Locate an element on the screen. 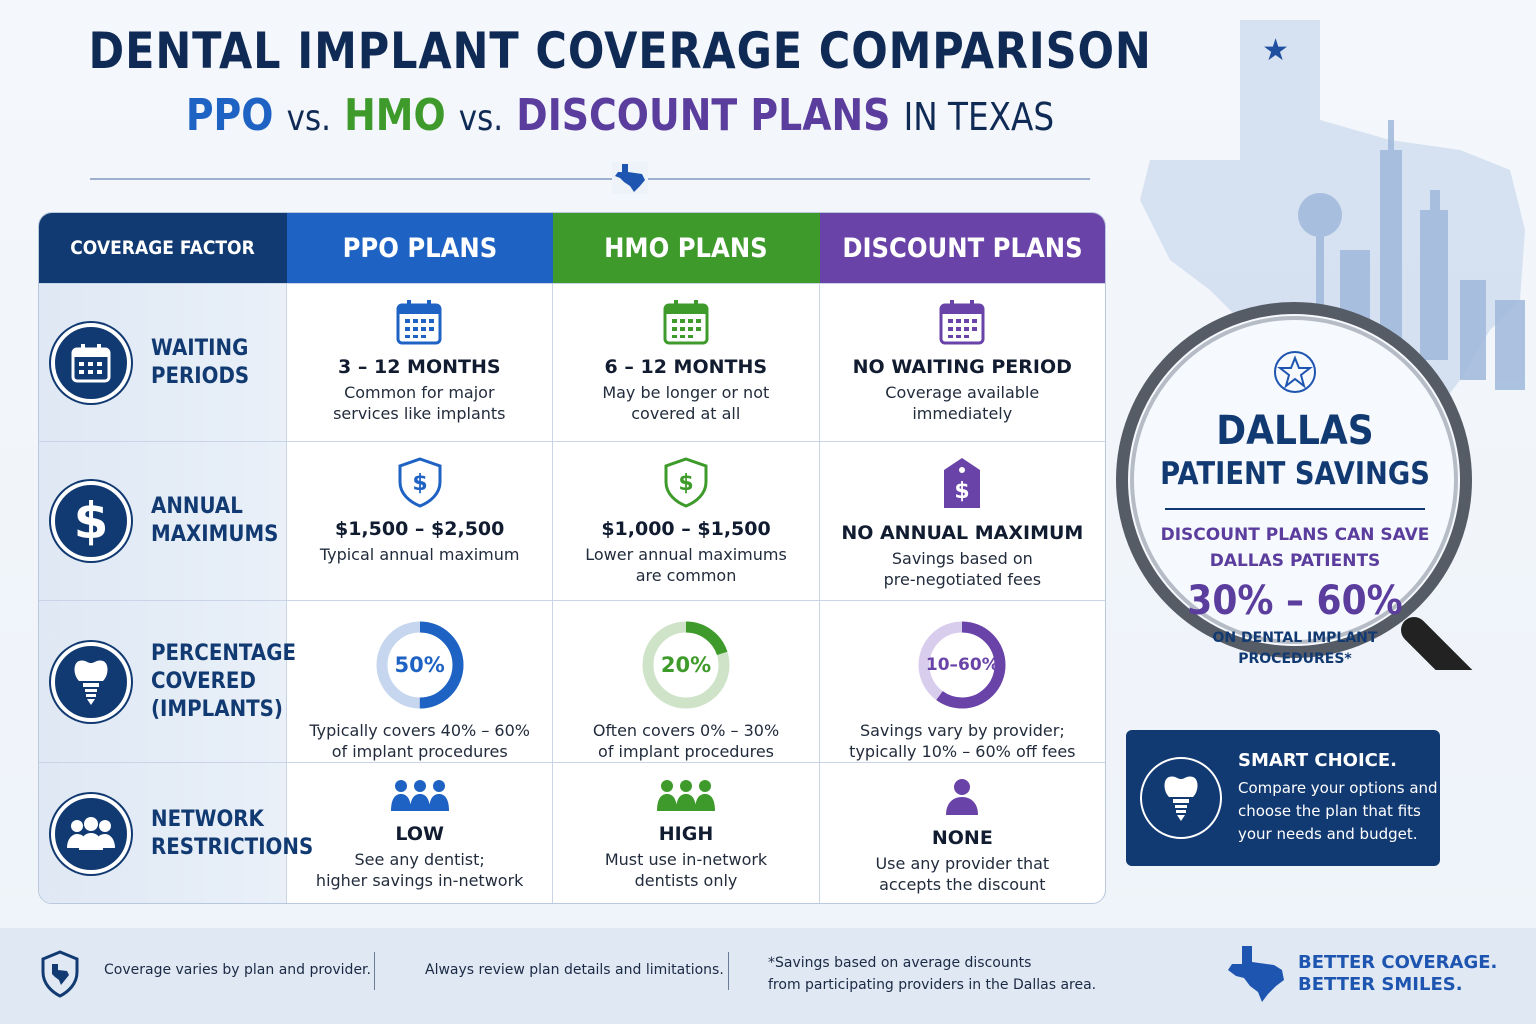 The height and width of the screenshot is (1024, 1536). cell-description: services like implants is located at coordinates (419, 413).